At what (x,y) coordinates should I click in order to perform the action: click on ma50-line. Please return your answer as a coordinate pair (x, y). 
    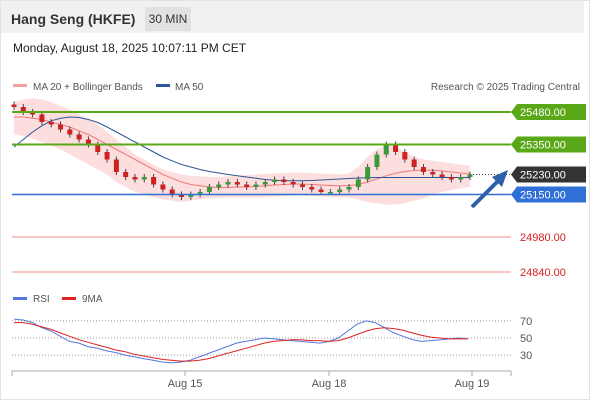
    Looking at the image, I should click on (241, 149).